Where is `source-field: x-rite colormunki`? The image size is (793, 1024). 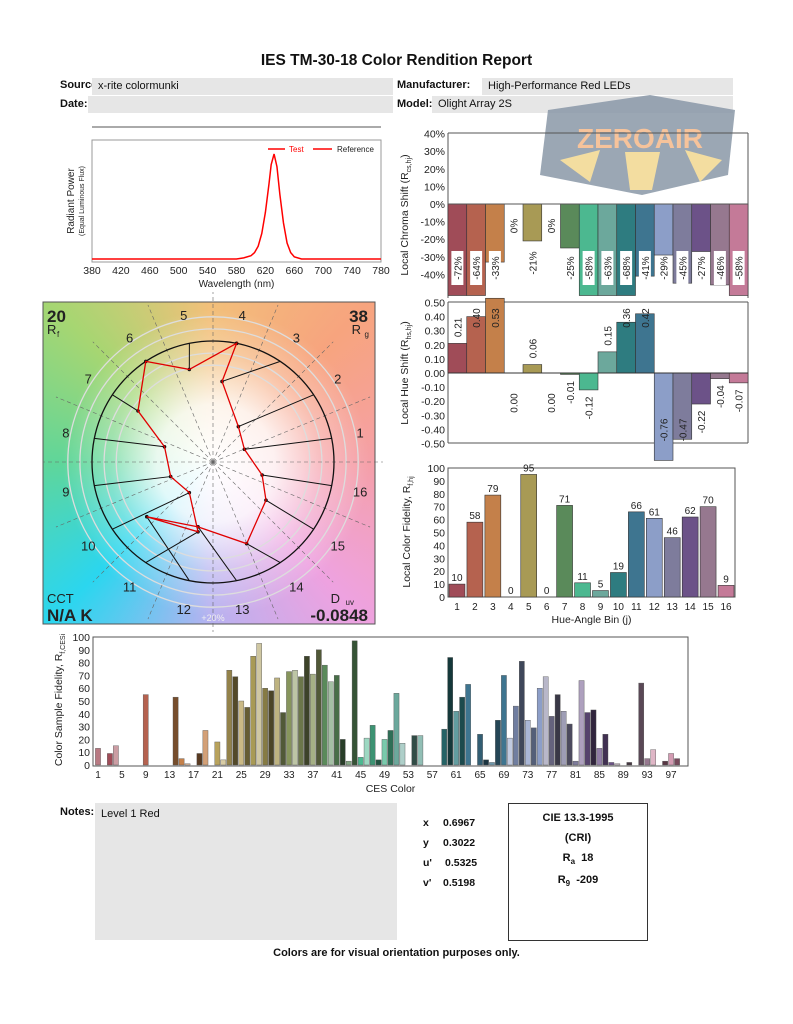 source-field: x-rite colormunki is located at coordinates (242, 86).